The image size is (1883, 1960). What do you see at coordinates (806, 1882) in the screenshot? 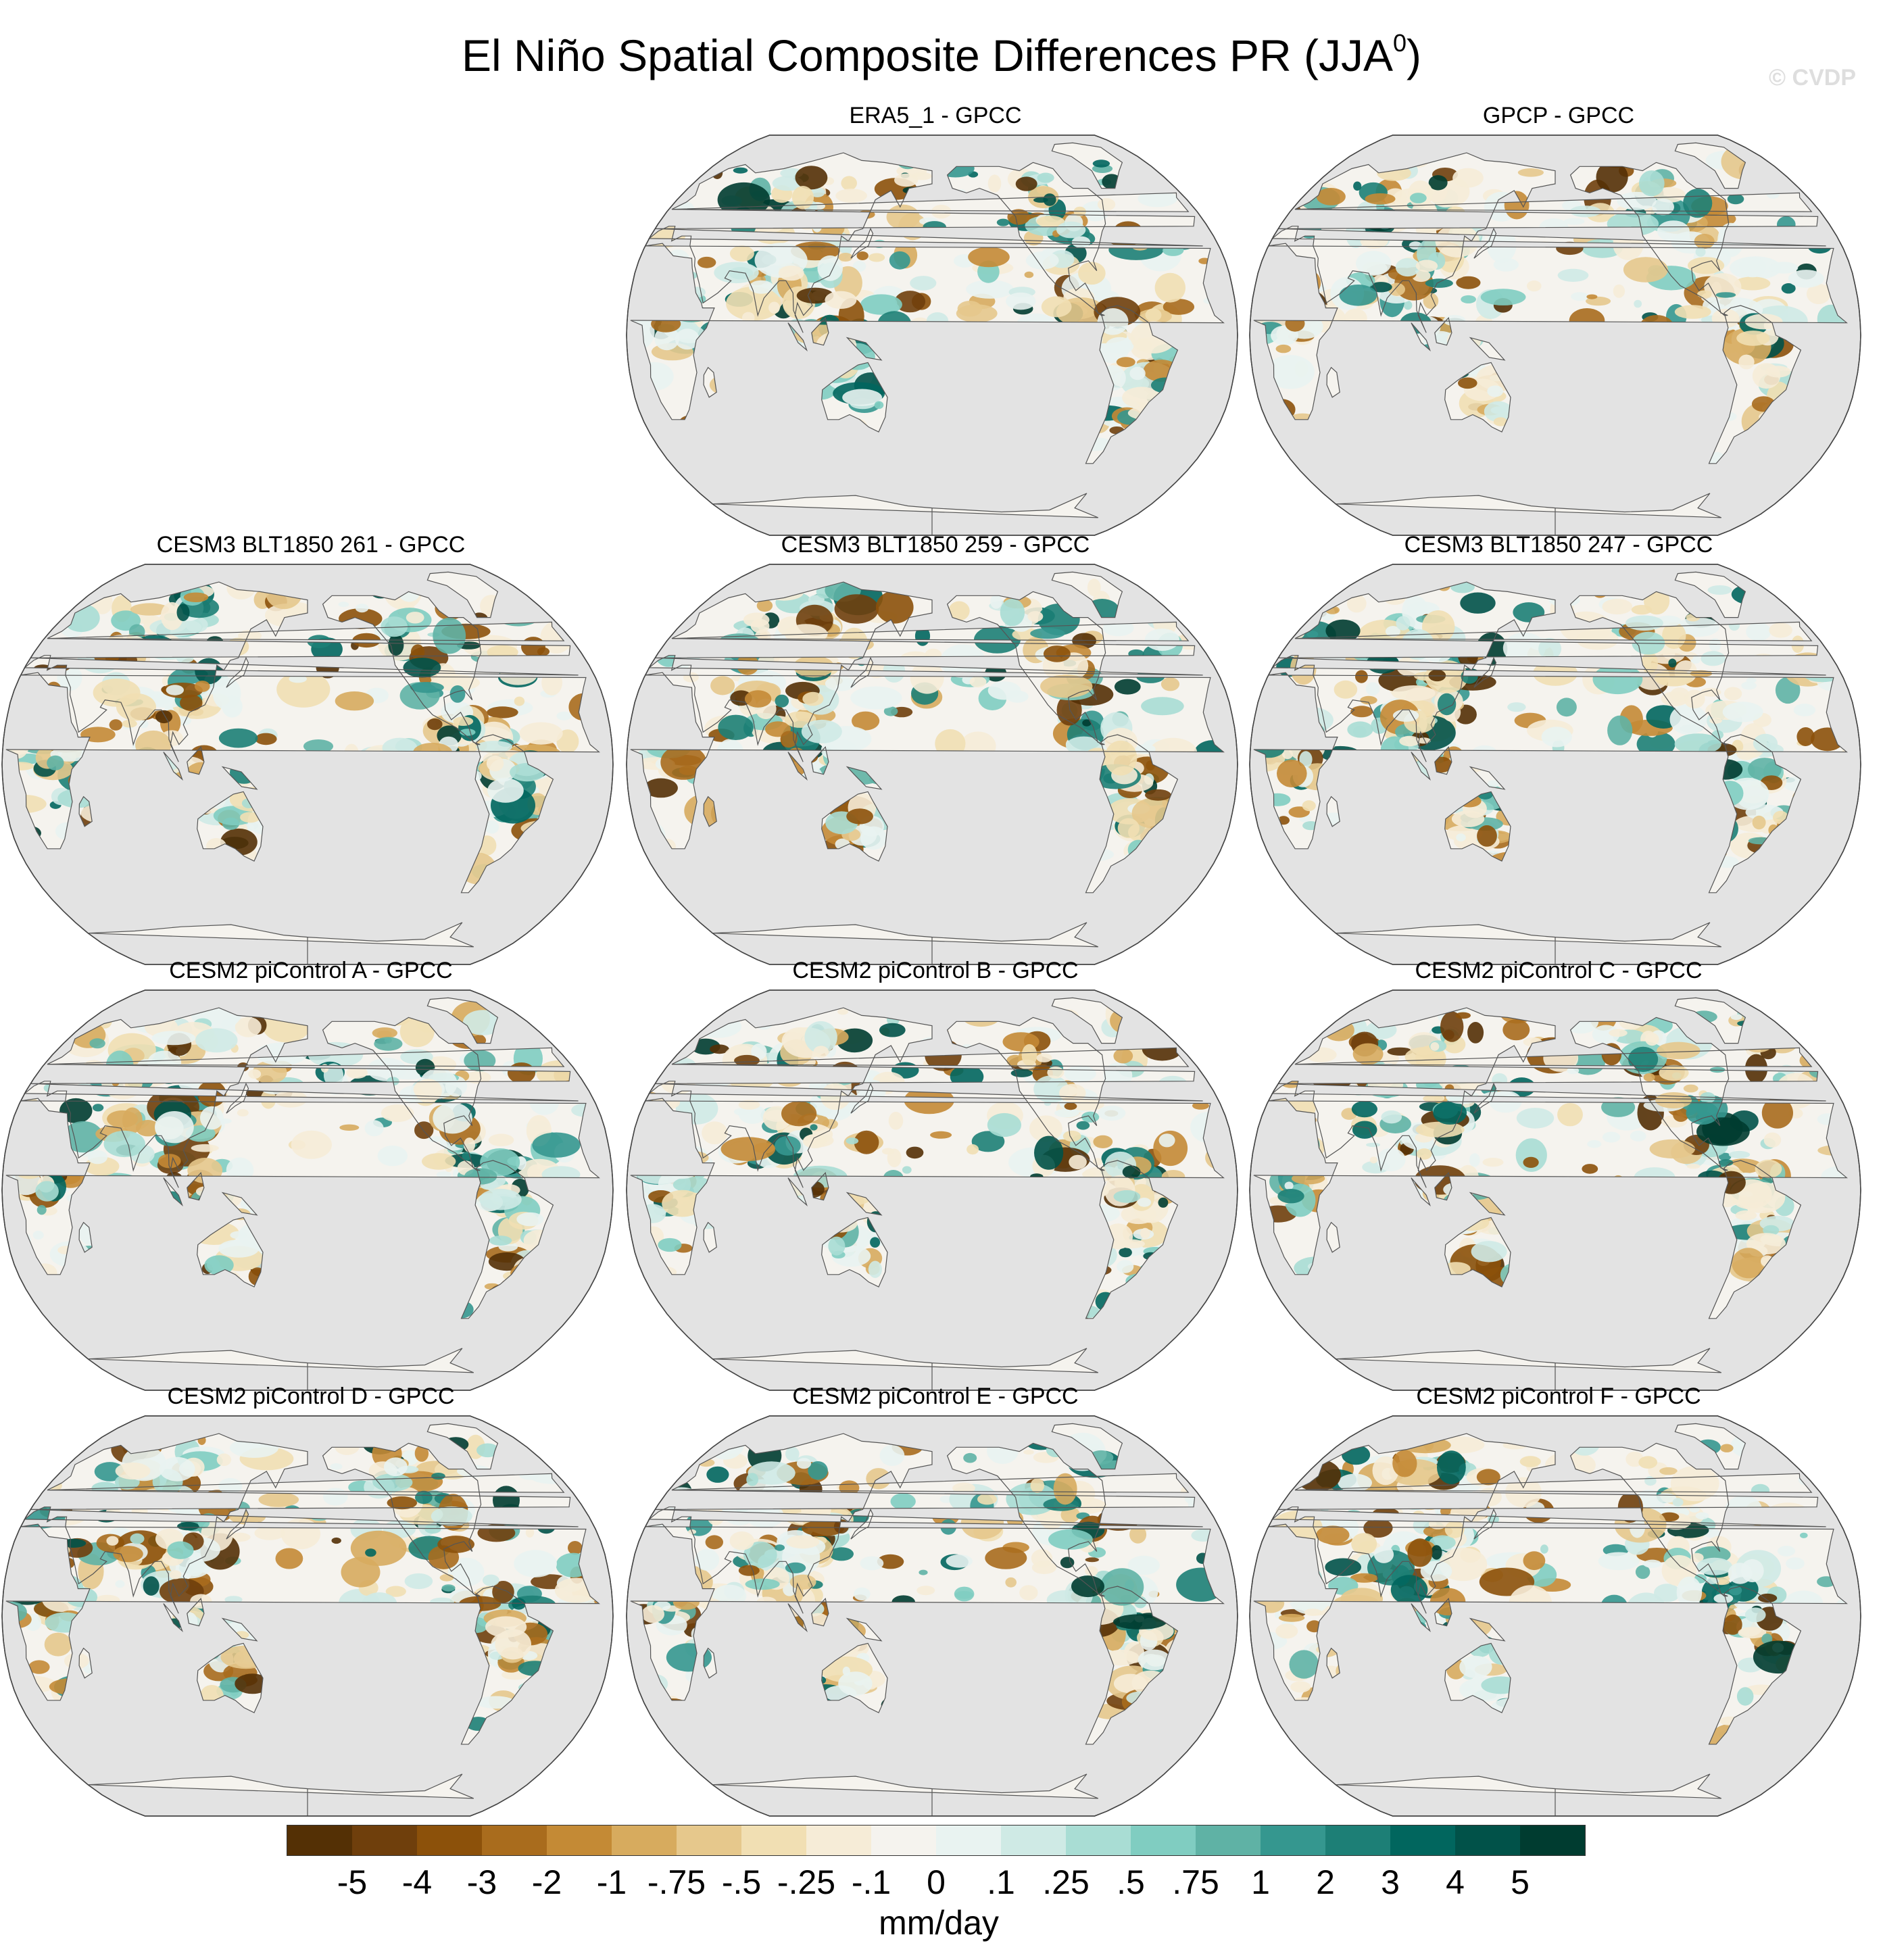
I see `colorbar-tick-label: -.25` at bounding box center [806, 1882].